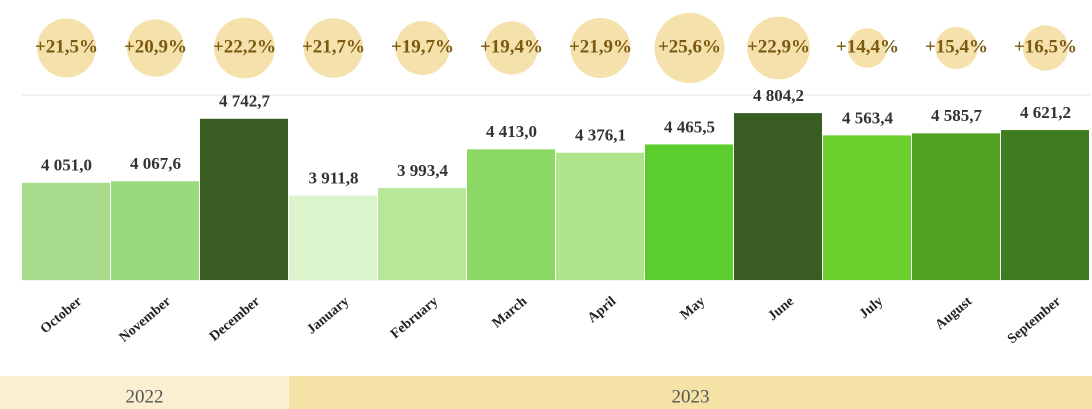 The height and width of the screenshot is (409, 1092). I want to click on growth-label: +21,5%, so click(66, 46).